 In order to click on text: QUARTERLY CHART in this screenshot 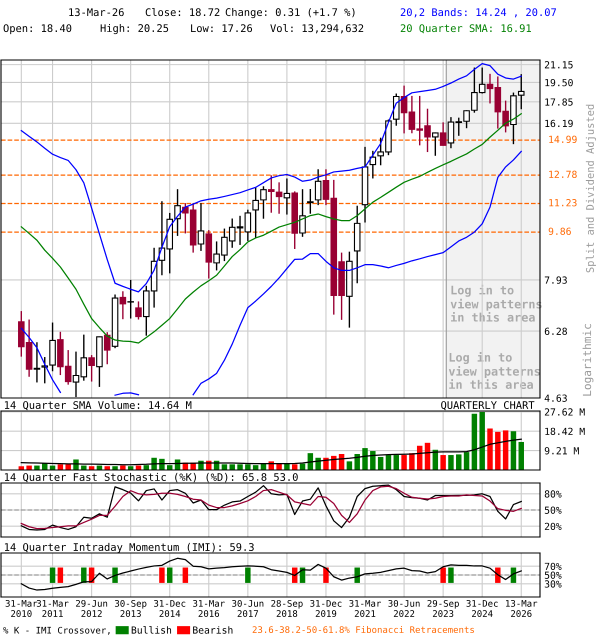, I will do `click(487, 405)`.